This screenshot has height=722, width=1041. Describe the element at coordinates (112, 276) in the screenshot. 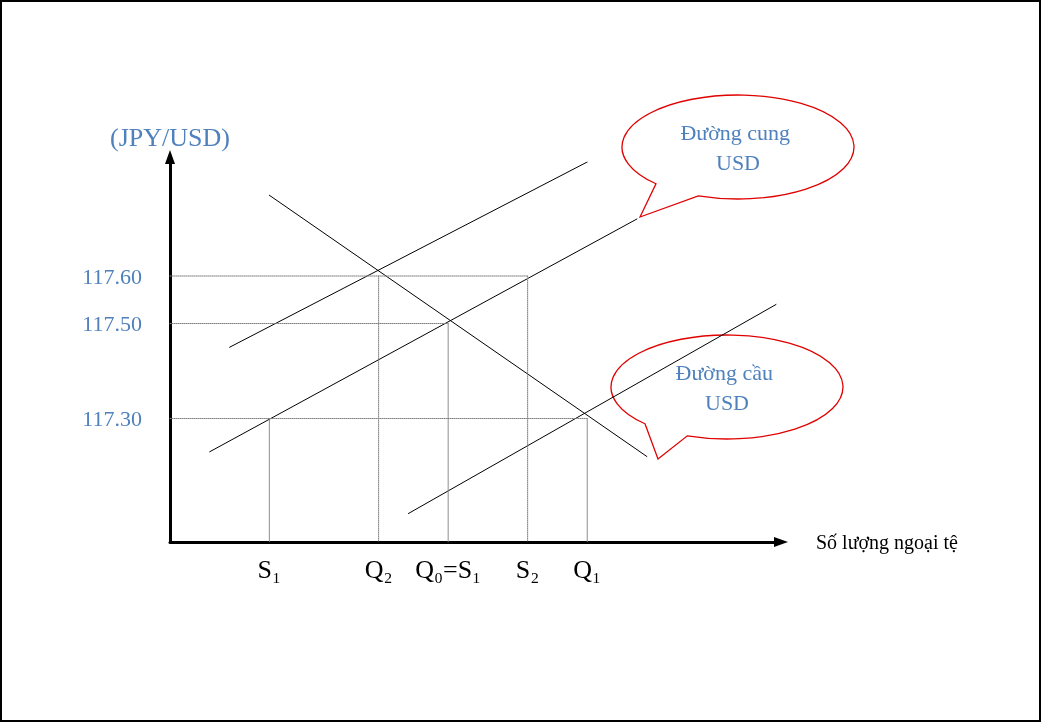

I see `y-tick-label: 117.60` at that location.